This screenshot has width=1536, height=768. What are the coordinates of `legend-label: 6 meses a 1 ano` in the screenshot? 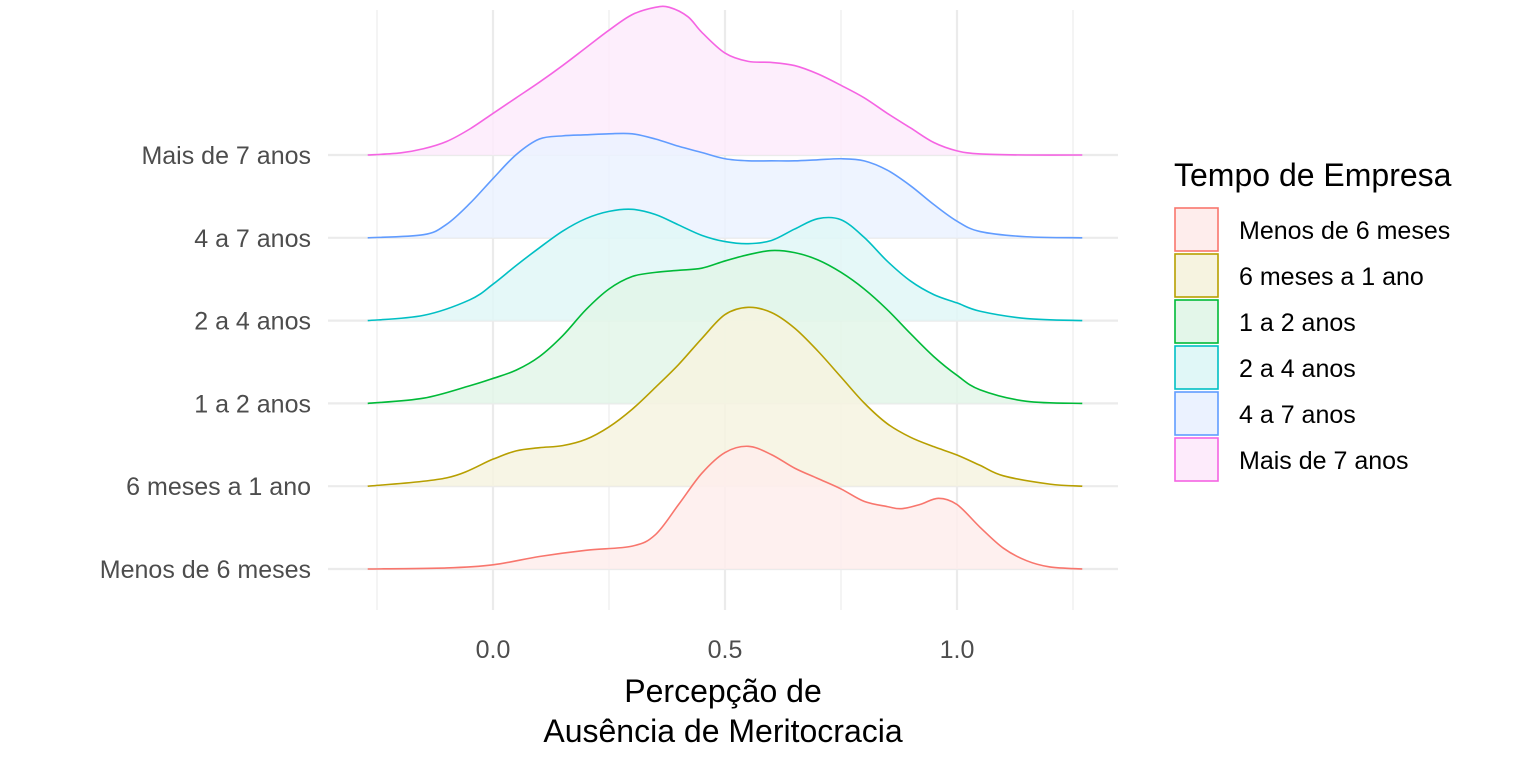 It's located at (1331, 277).